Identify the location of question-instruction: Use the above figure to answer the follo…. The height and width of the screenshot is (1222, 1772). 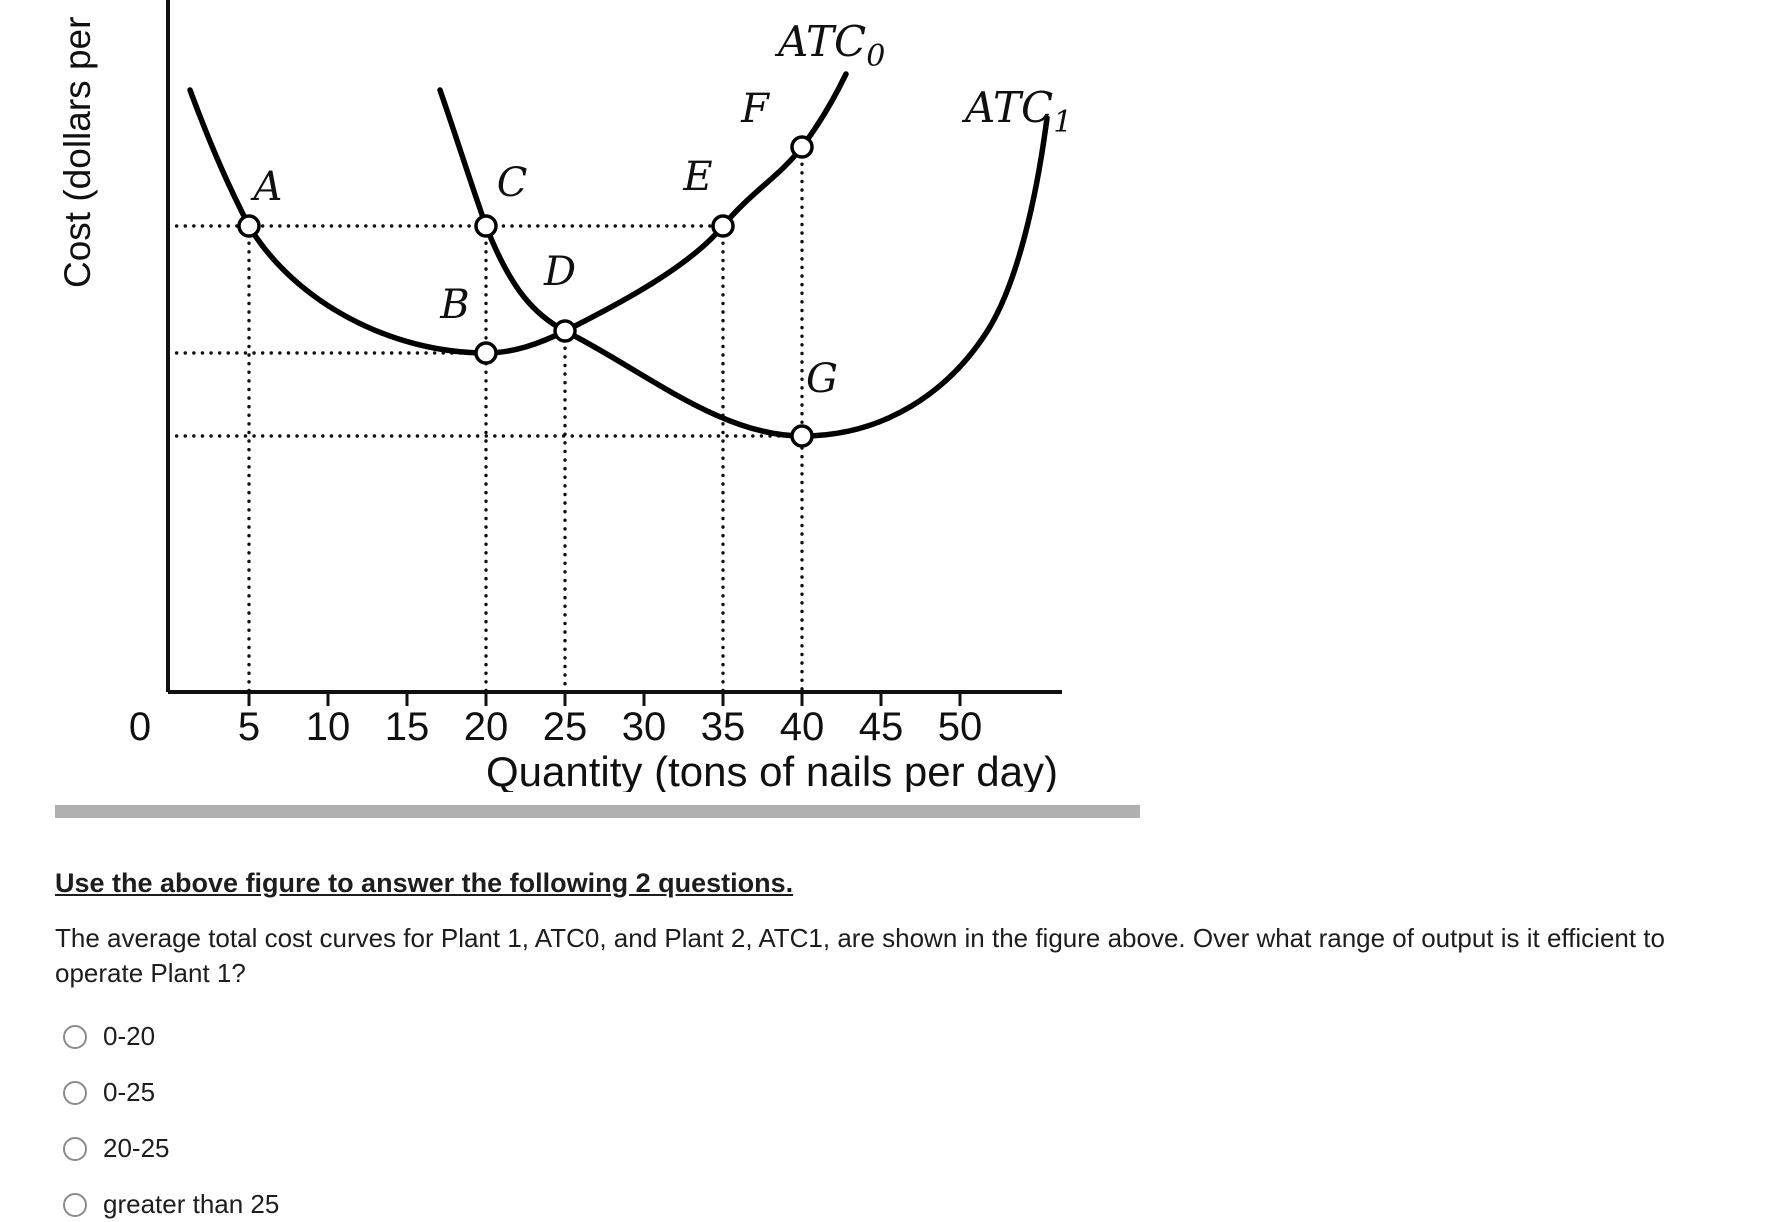
(424, 883).